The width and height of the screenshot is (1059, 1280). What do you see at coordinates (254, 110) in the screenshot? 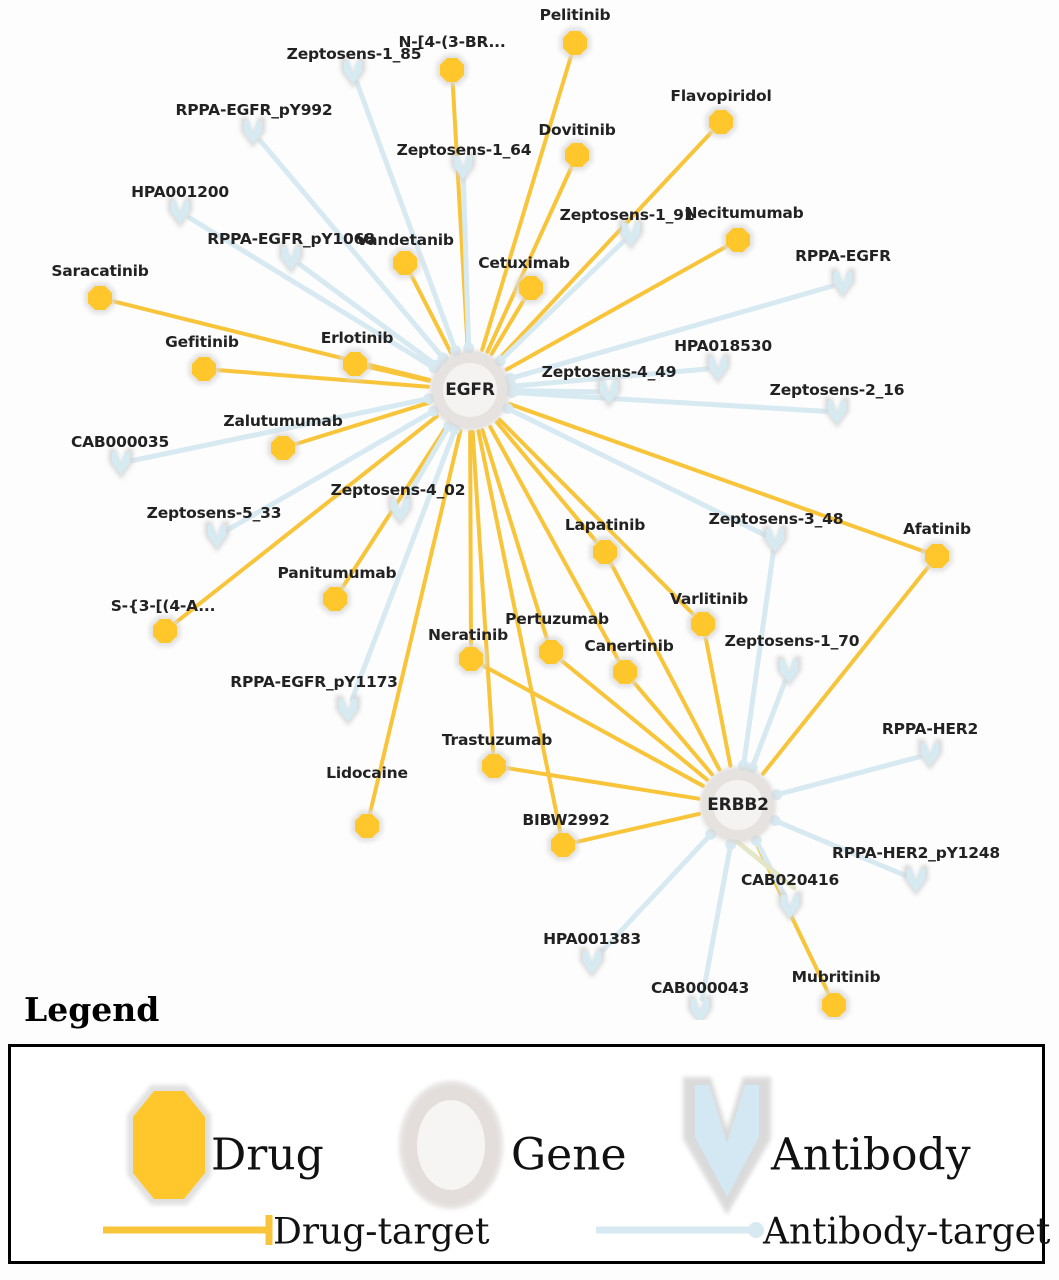
I see `antibody-label: RPPA-EGFR_pY992` at bounding box center [254, 110].